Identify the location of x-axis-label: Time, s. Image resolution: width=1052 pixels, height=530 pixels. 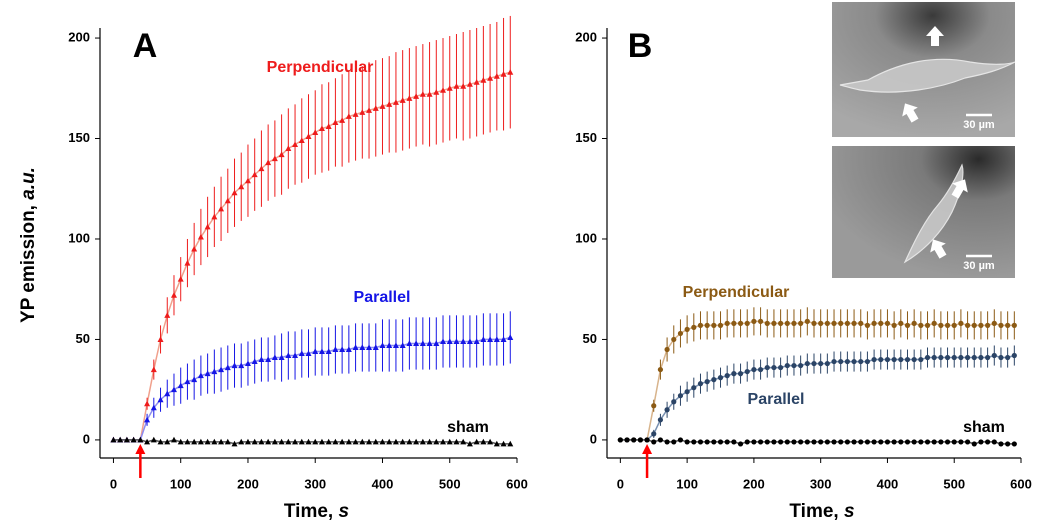
(316, 511).